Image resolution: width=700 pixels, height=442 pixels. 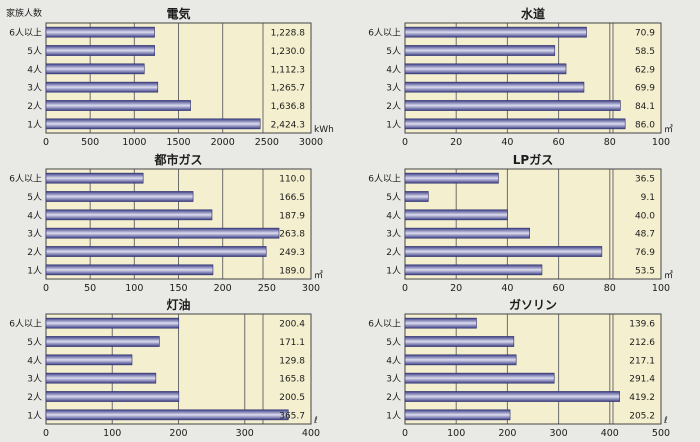 What do you see at coordinates (645, 271) in the screenshot?
I see `value-label: 53.5` at bounding box center [645, 271].